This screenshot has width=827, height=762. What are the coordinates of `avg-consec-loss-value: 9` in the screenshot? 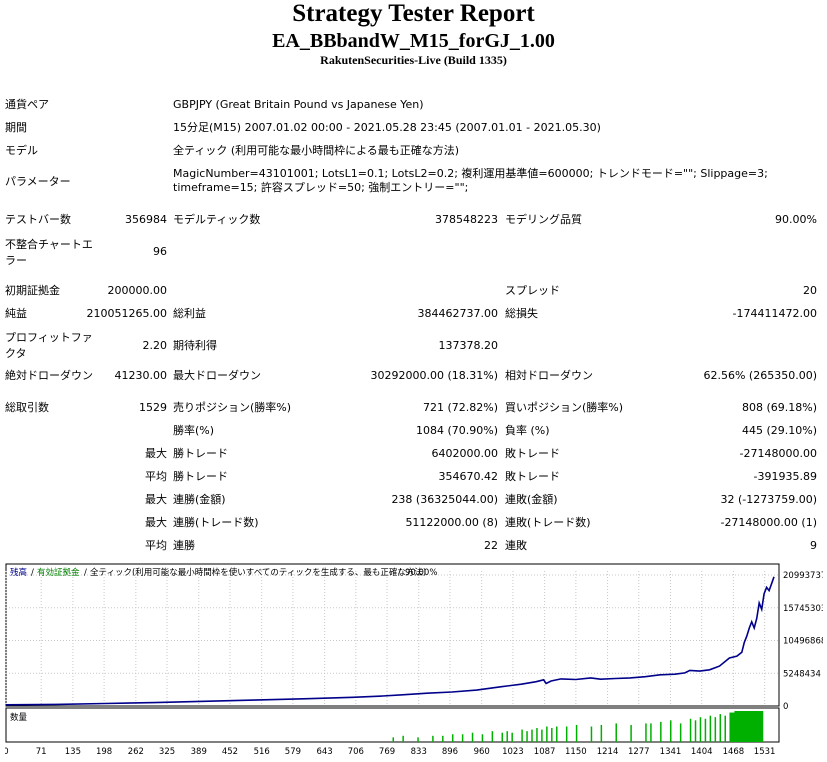 It's located at (813, 545).